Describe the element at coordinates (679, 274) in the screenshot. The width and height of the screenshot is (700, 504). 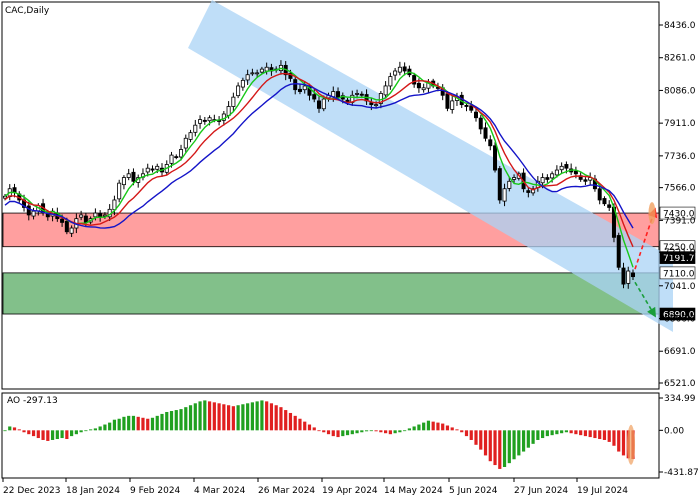
I see `price-level-label: 7110.0` at that location.